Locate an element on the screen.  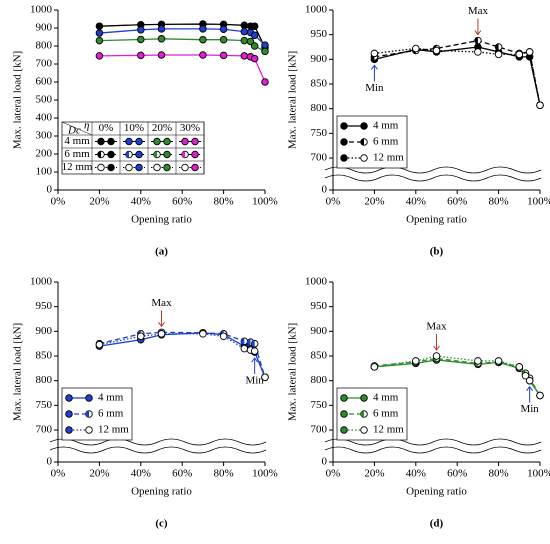
x-tick-label: 80% is located at coordinates (499, 202).